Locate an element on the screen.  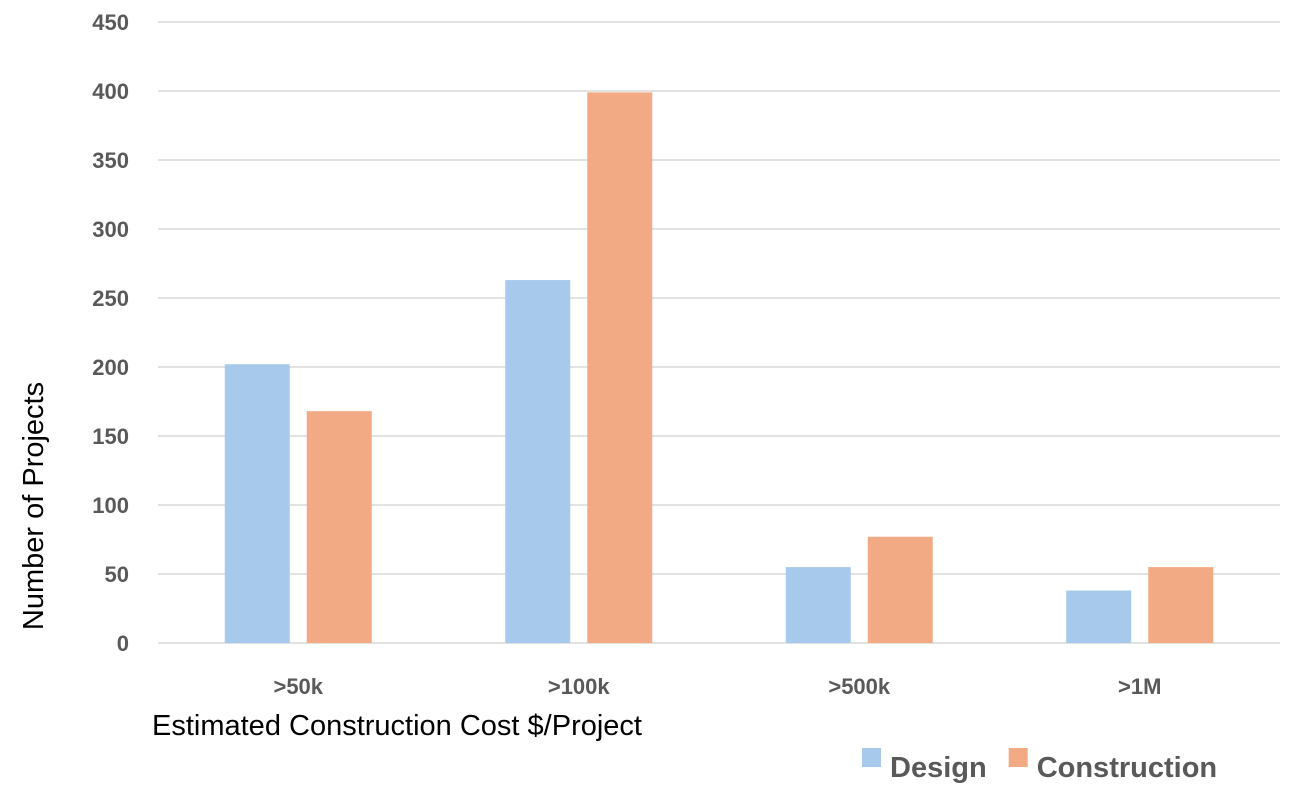
legend-label: Construction is located at coordinates (1127, 768).